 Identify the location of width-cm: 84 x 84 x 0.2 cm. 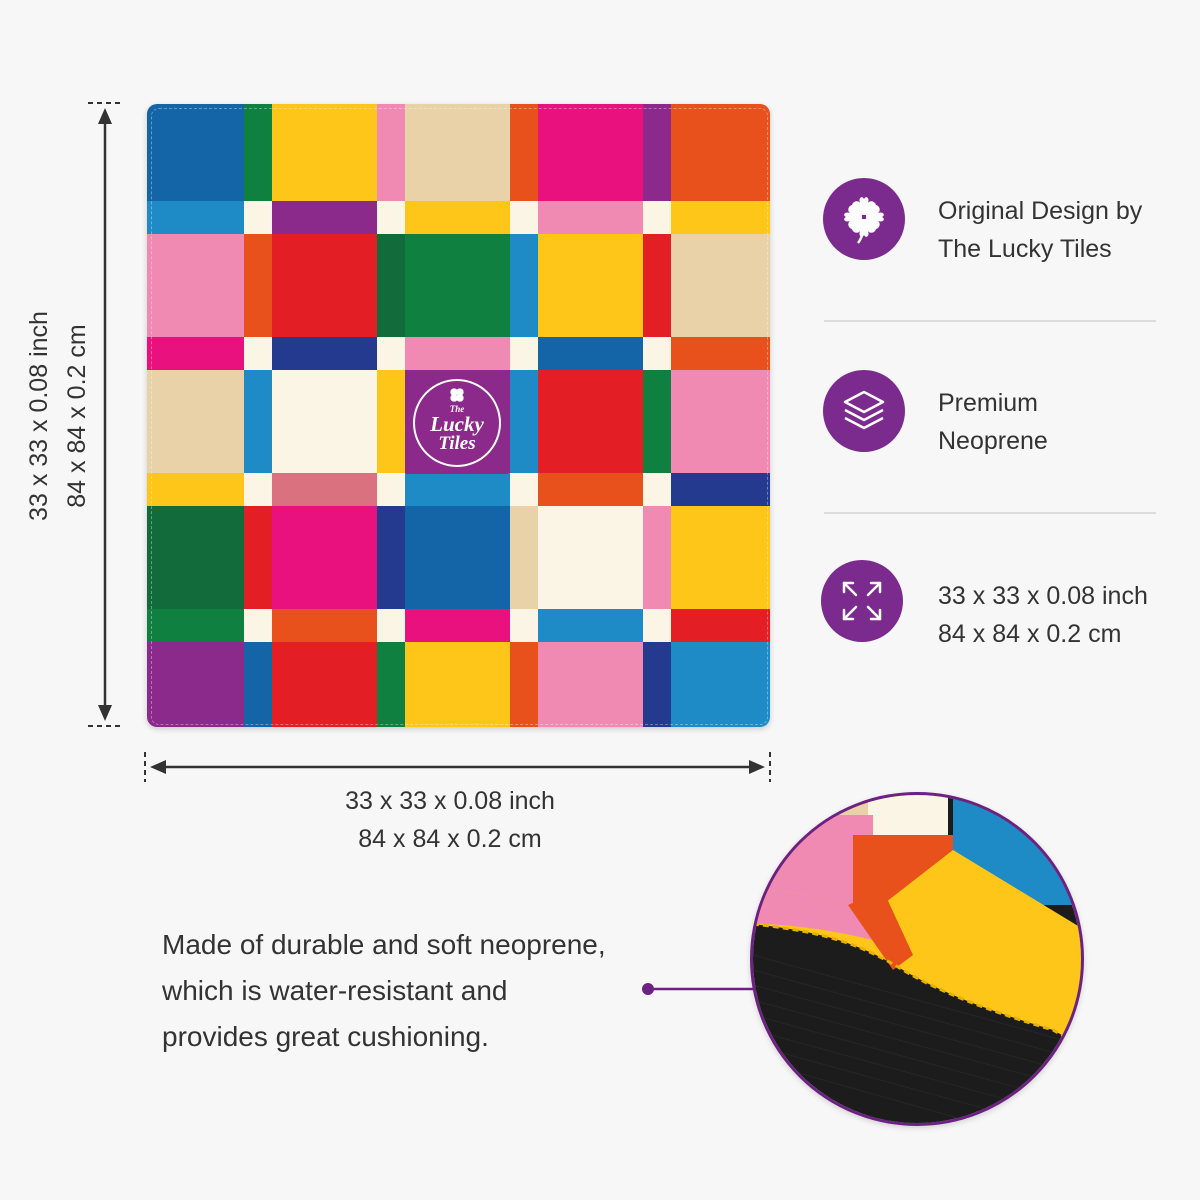
(450, 839).